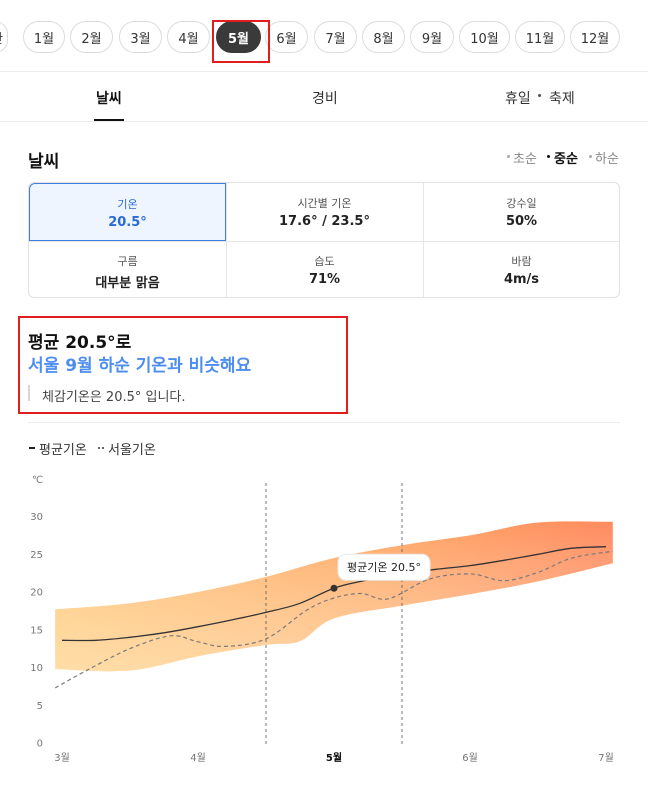  I want to click on tab-cost: 경비, so click(325, 98).